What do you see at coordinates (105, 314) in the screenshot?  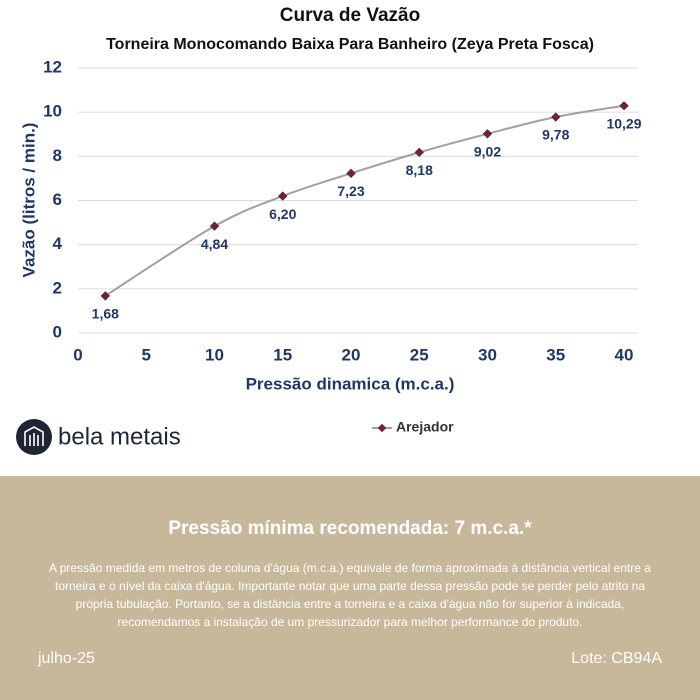 I see `data-label: 1,68` at bounding box center [105, 314].